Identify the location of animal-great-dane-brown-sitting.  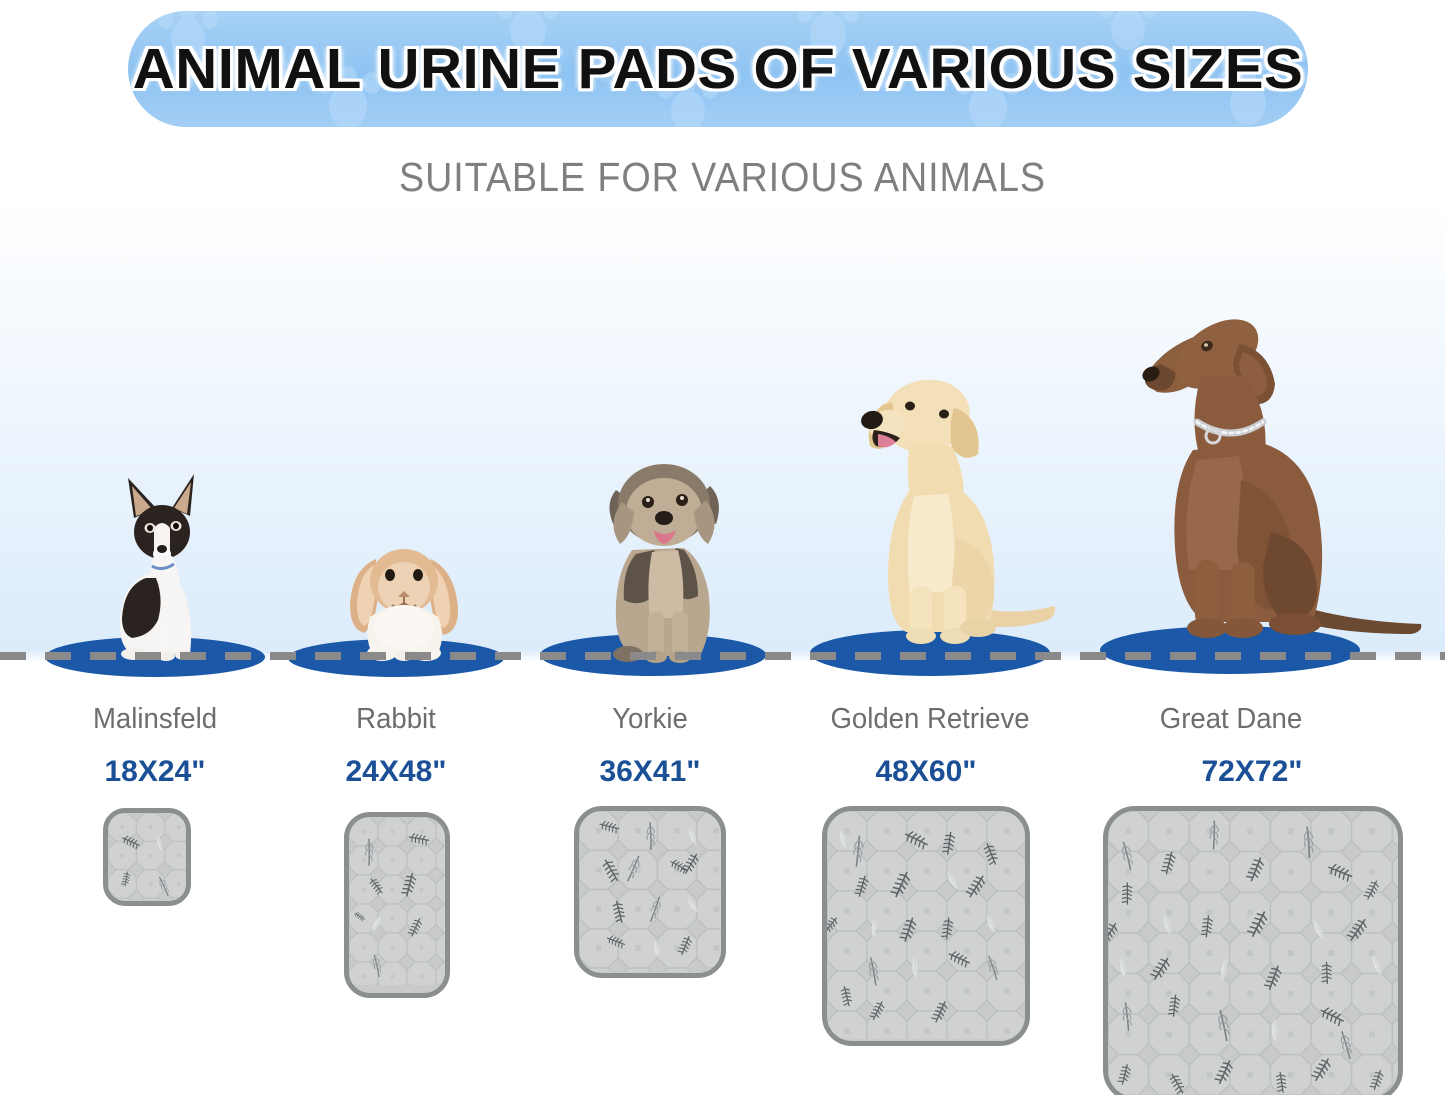
(1282, 478).